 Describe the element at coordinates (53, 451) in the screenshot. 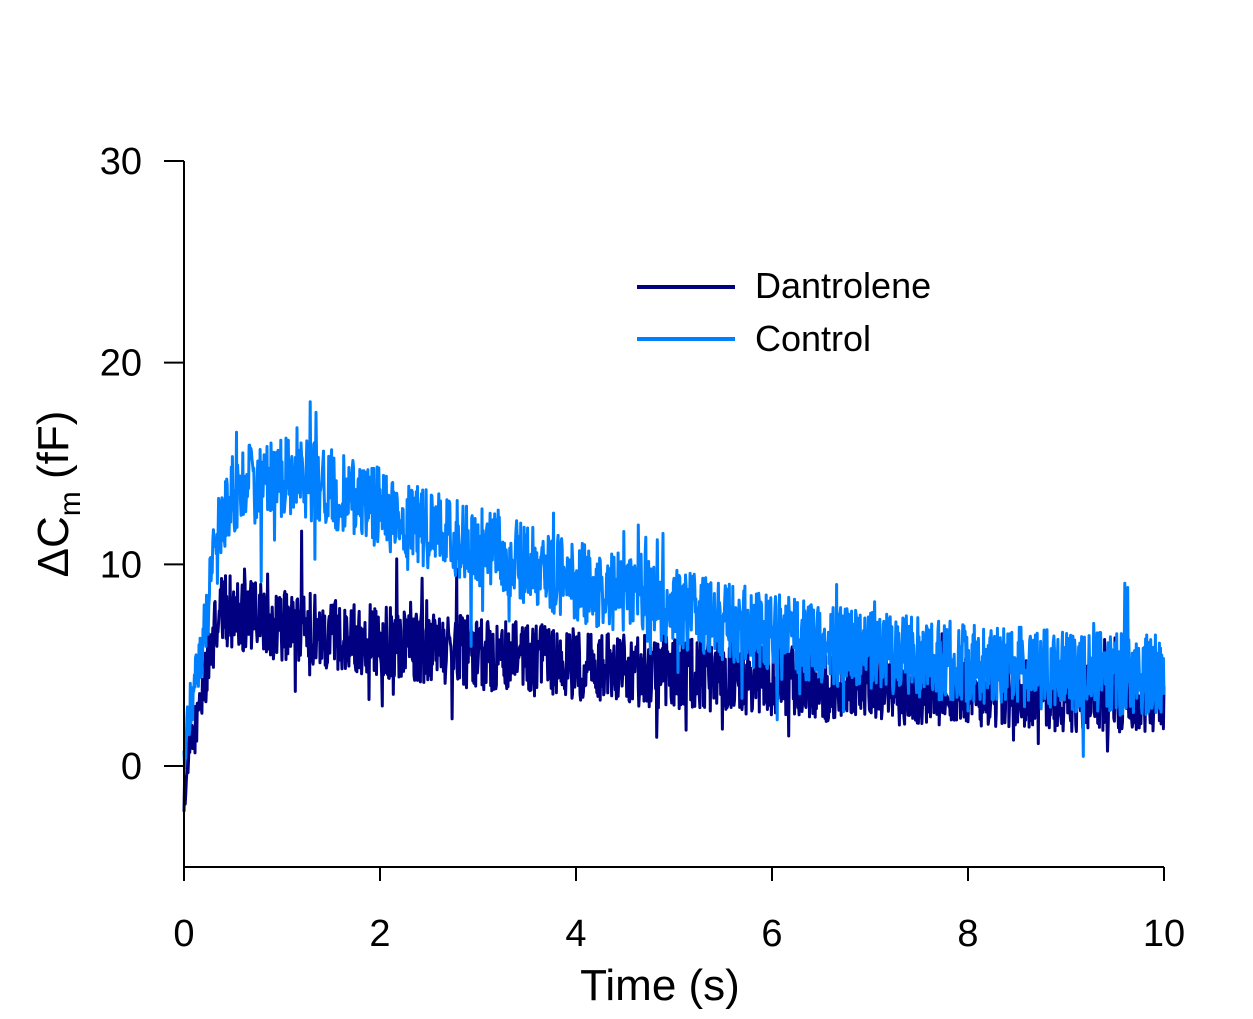

I see `y-axis-label-suffix: (fF)` at that location.